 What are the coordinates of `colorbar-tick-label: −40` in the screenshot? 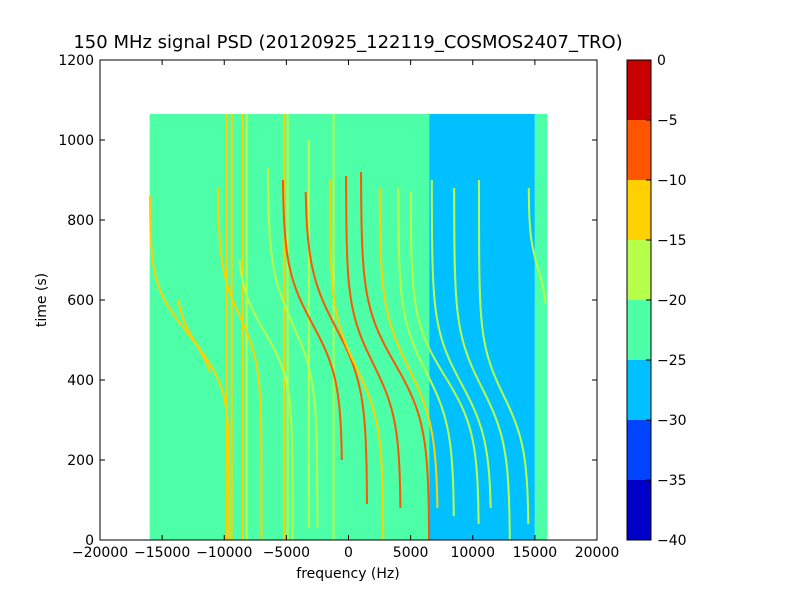 It's located at (672, 541).